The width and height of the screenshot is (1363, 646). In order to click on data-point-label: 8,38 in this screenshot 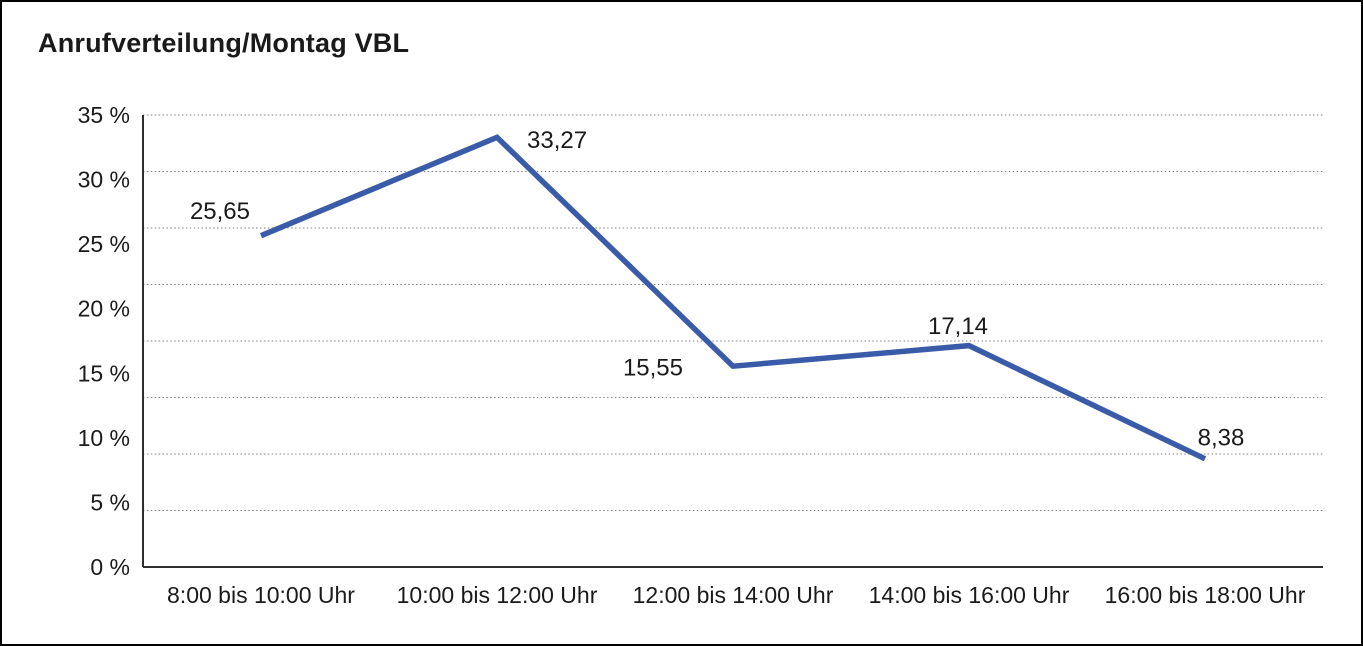, I will do `click(1221, 437)`.